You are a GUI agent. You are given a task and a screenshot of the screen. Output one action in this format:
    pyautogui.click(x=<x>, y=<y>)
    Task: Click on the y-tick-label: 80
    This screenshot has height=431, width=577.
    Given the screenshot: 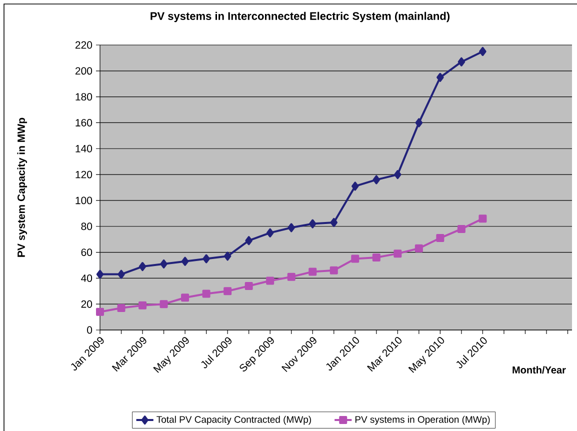 What is the action you would take?
    pyautogui.click(x=86, y=226)
    